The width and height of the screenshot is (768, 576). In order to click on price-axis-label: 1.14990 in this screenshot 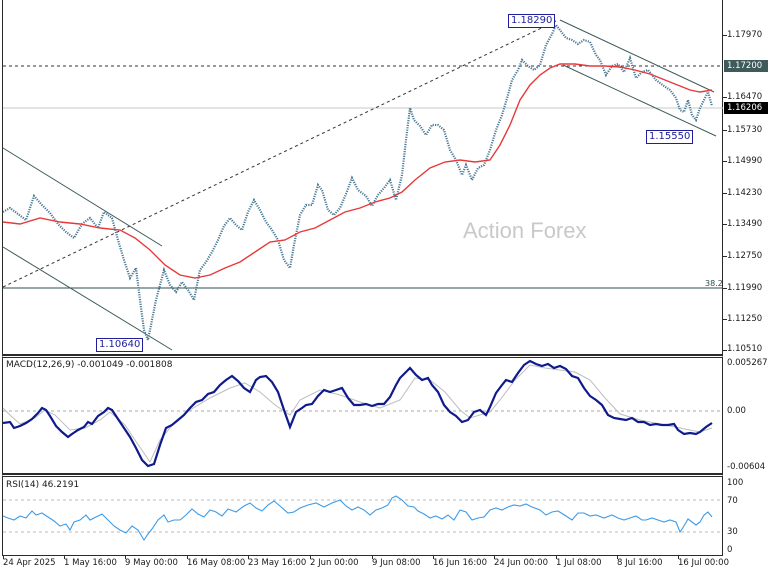, I will do `click(745, 161)`.